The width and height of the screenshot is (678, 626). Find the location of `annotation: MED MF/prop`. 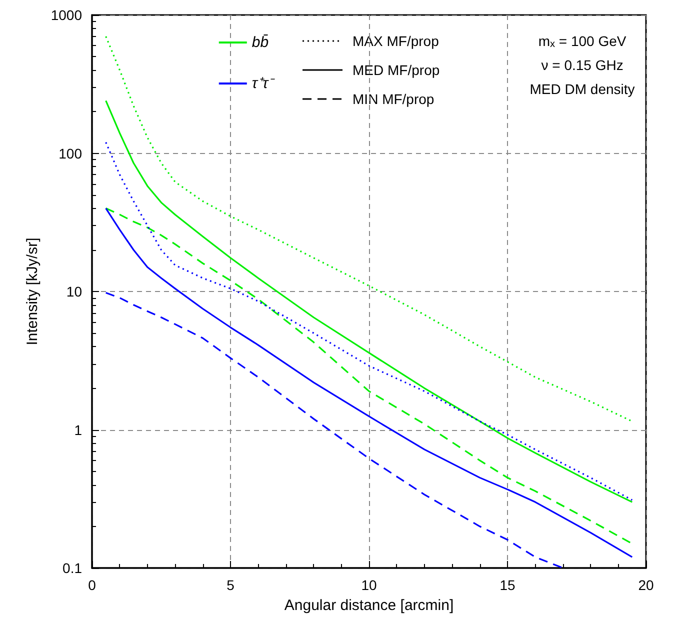

annotation: MED MF/prop is located at coordinates (396, 70).